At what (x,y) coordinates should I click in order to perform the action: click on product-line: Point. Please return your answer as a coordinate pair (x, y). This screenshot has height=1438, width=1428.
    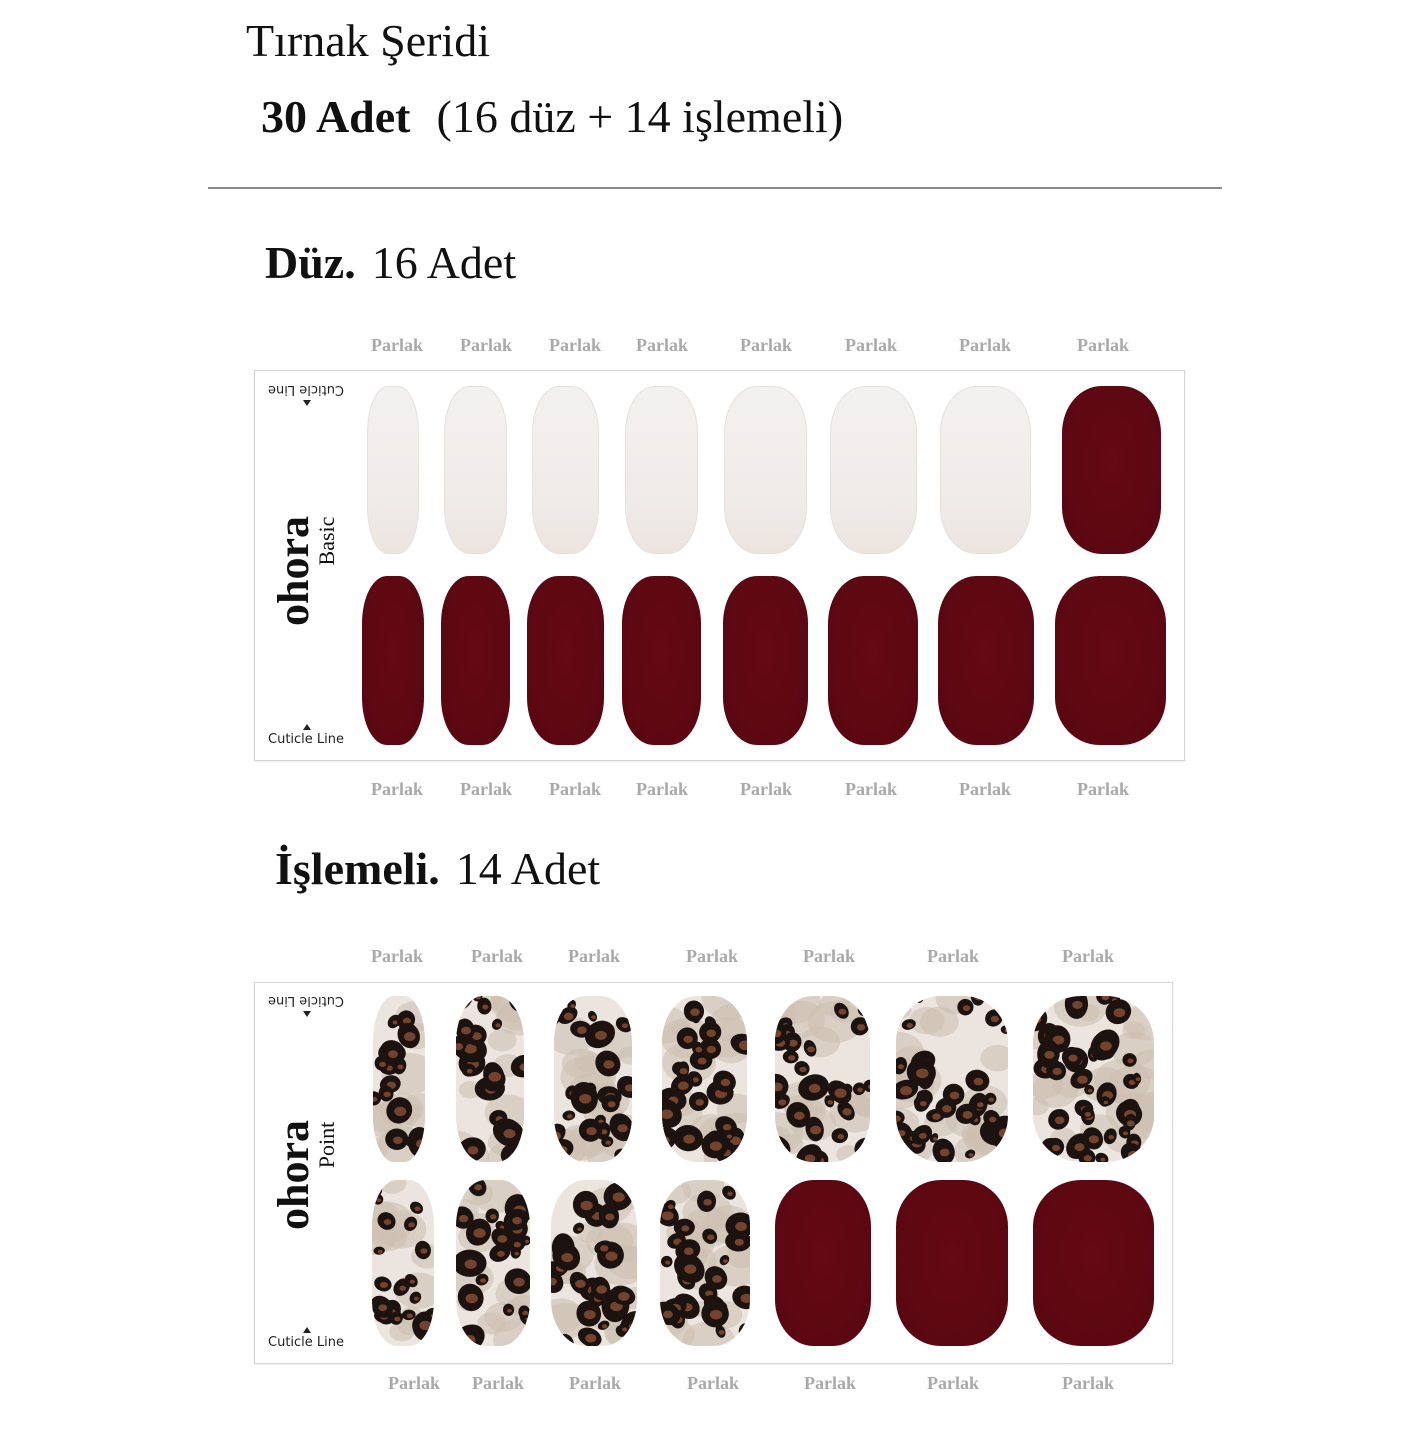
    Looking at the image, I should click on (326, 1145).